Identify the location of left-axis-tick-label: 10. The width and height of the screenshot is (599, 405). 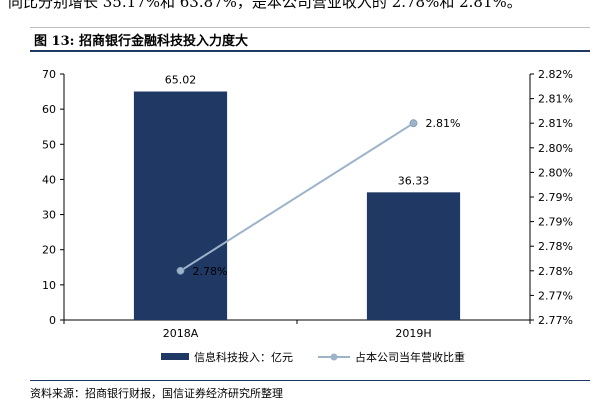
(49, 285).